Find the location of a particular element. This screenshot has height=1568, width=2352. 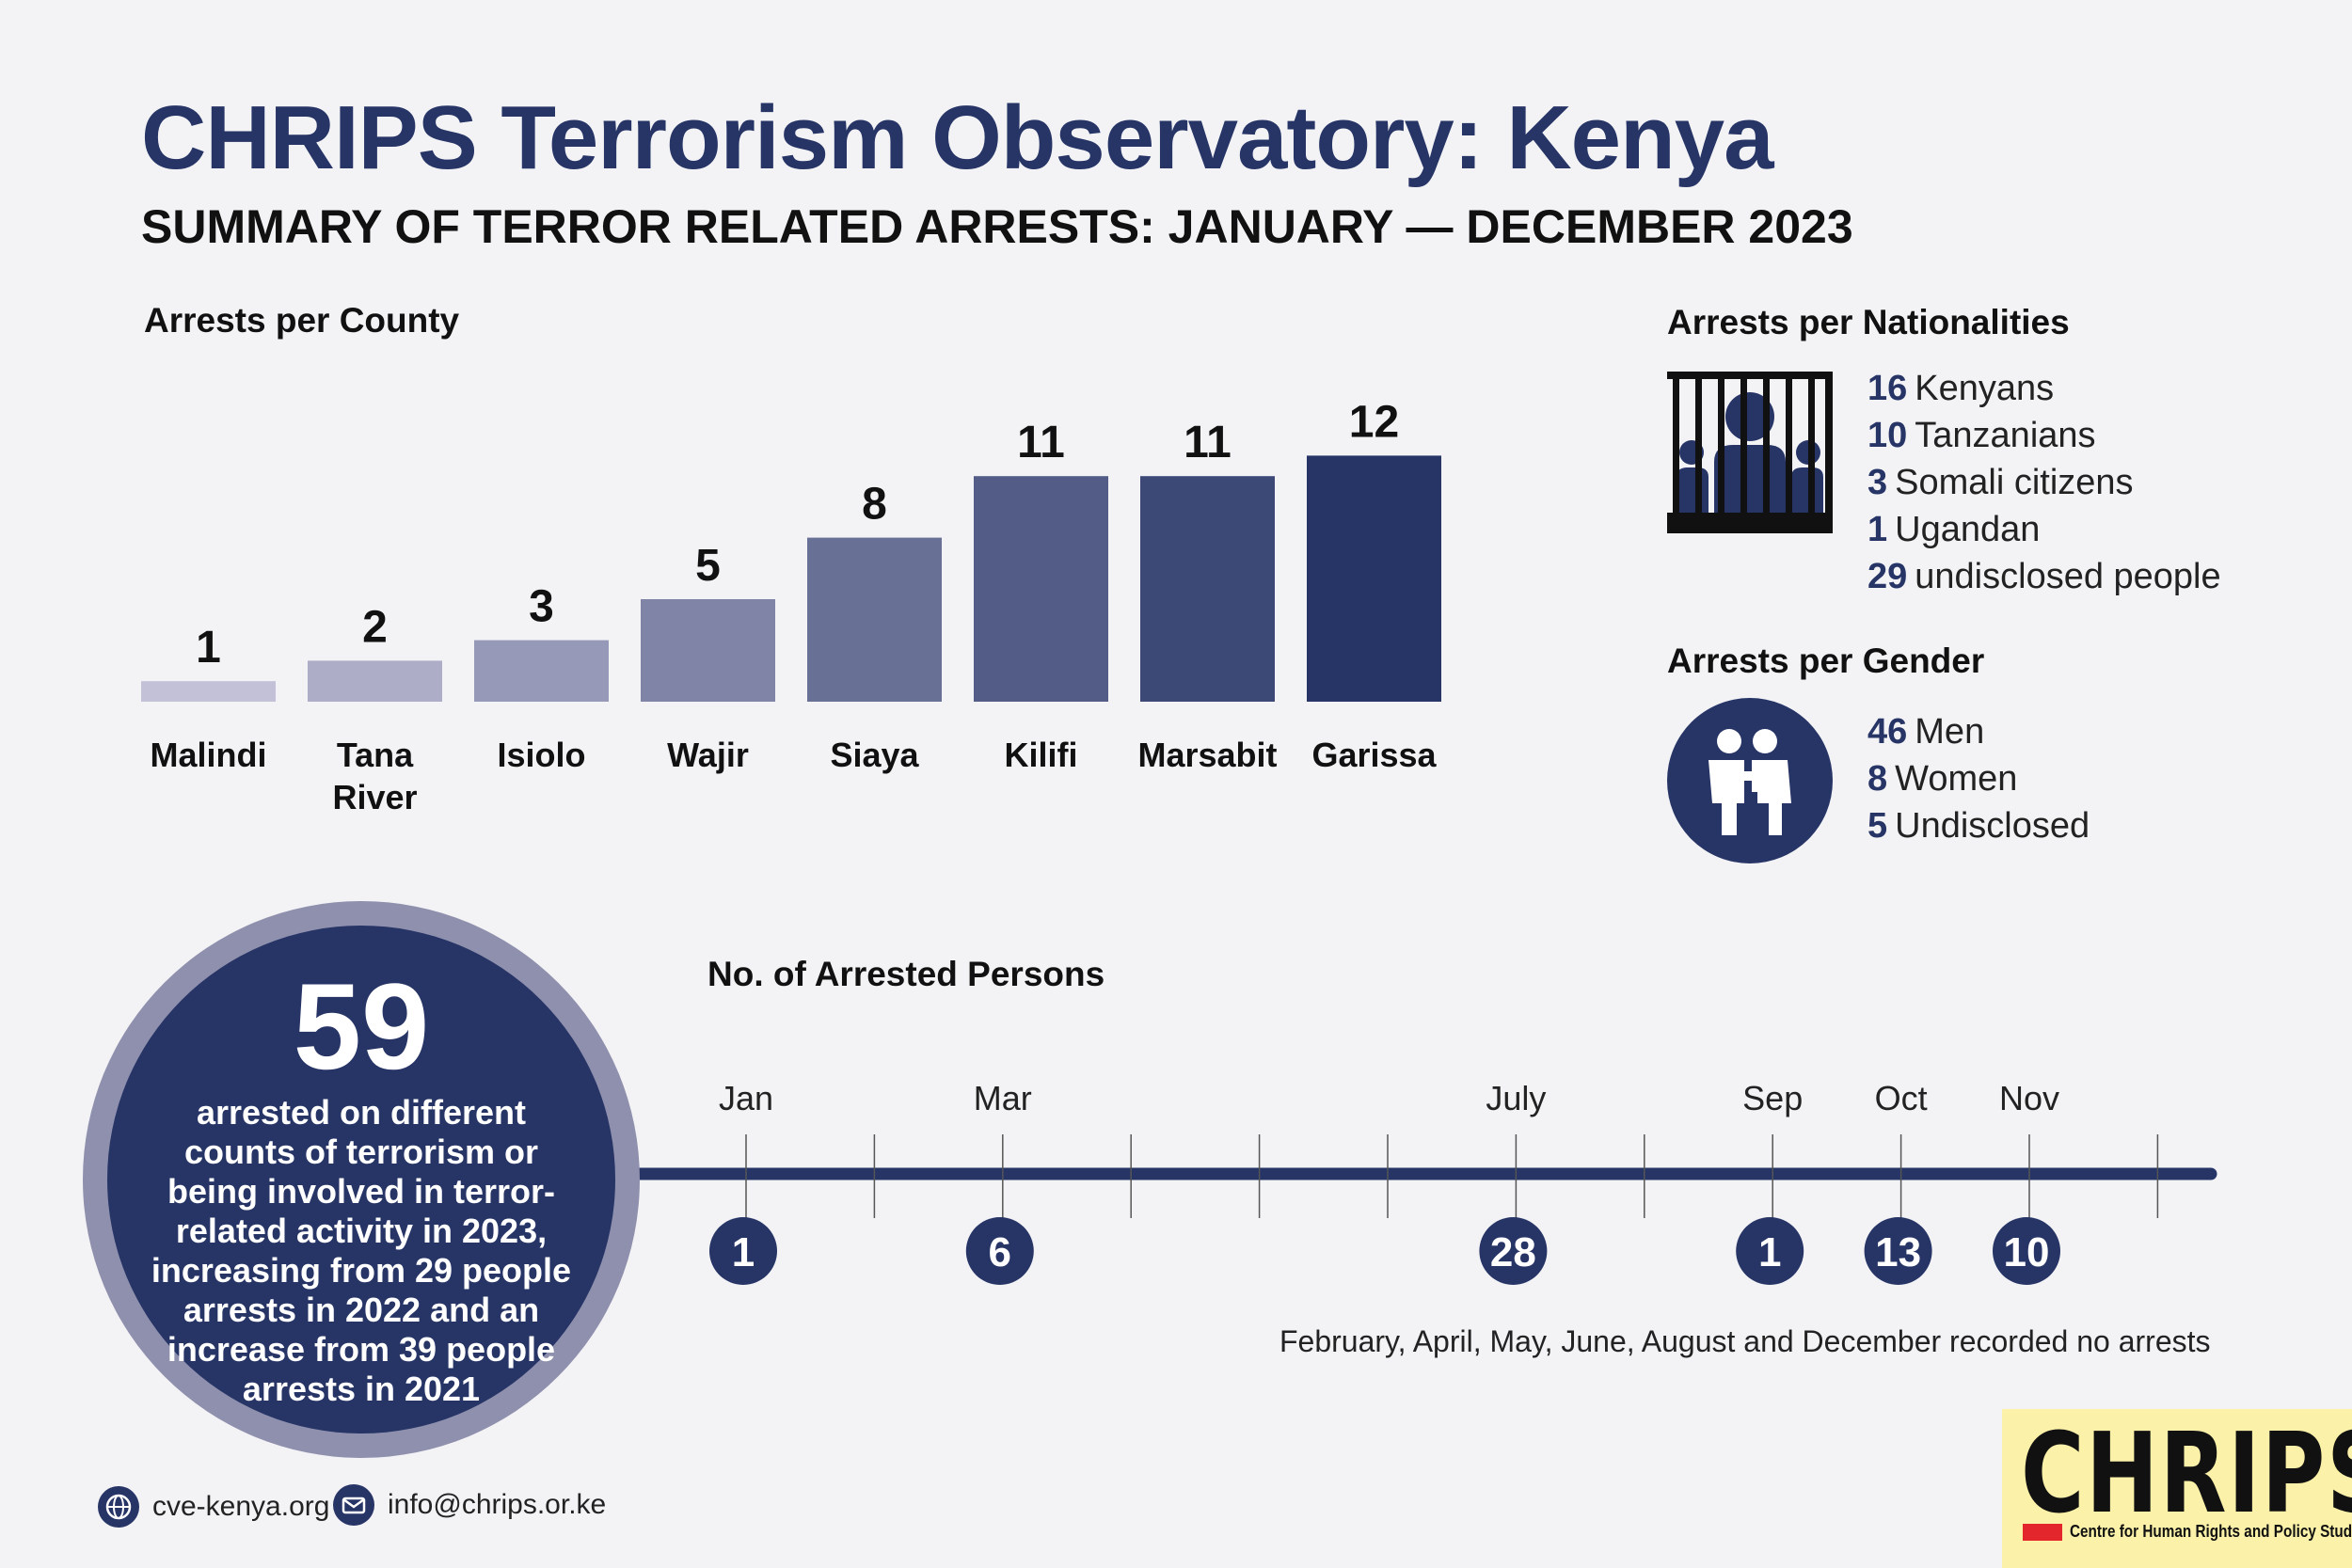

email-contact: info@chrips.or.ke is located at coordinates (469, 1505).